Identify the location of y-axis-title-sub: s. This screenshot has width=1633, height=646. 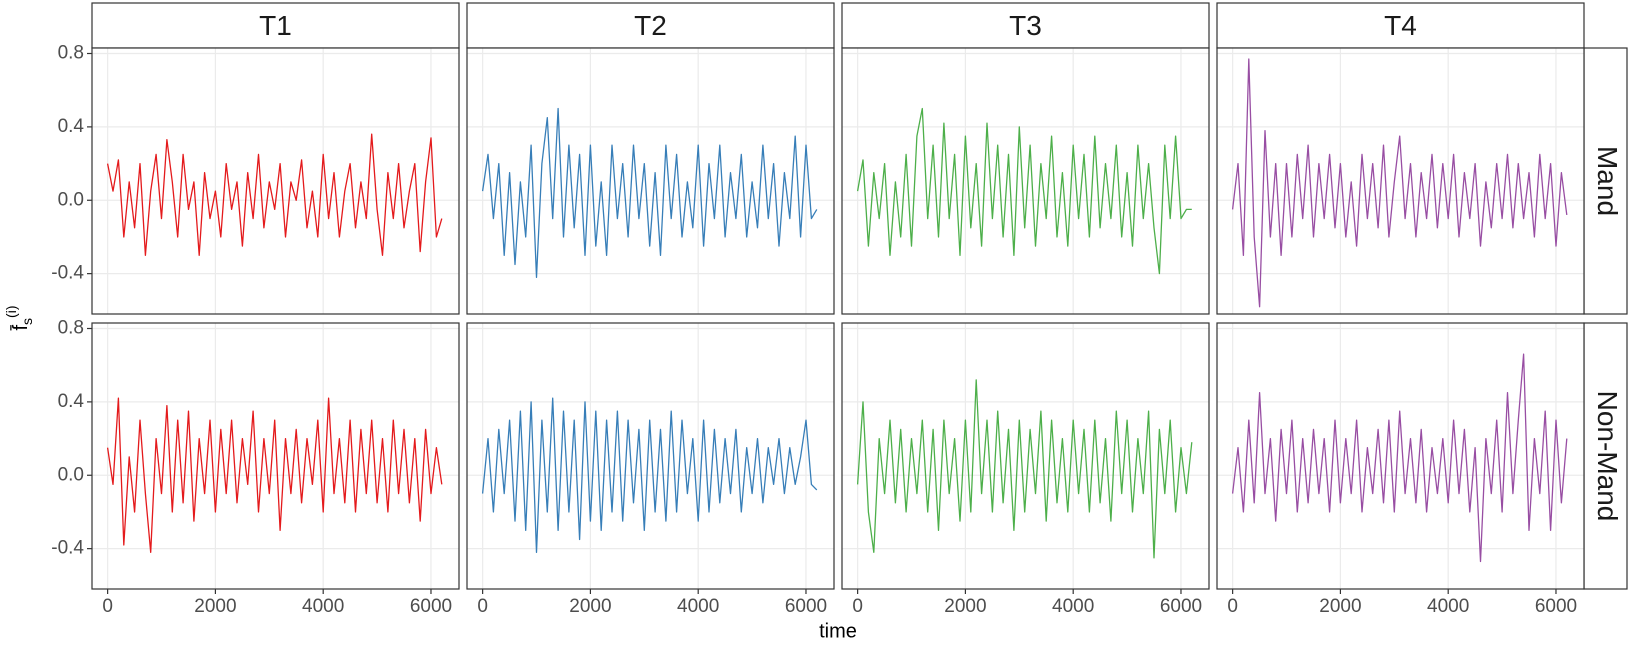
(27, 321).